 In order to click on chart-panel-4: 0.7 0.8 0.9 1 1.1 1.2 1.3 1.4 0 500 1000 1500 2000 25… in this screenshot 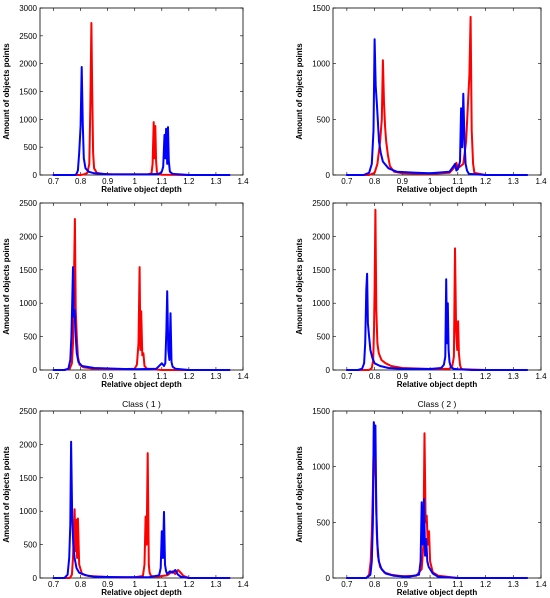, I will do `click(421, 294)`.